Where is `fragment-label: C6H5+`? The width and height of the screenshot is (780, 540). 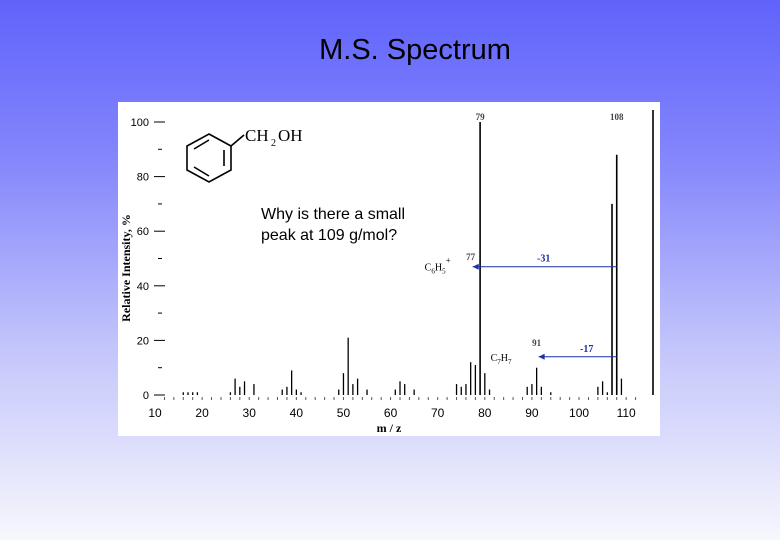 fragment-label: C6H5+ is located at coordinates (438, 266).